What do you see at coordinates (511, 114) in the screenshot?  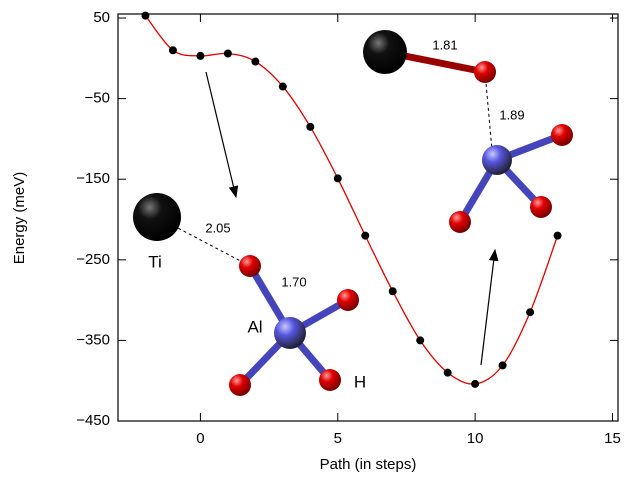 I see `annotation: 1.89` at bounding box center [511, 114].